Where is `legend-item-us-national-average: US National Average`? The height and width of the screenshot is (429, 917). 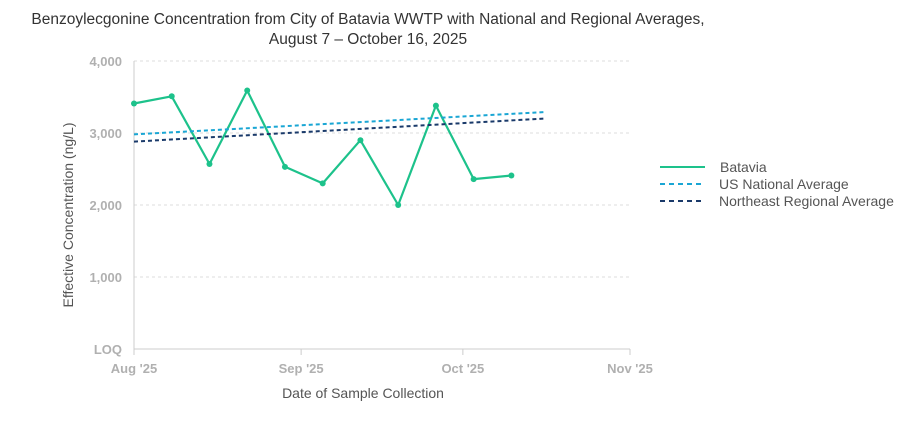
legend-item-us-national-average: US National Average is located at coordinates (754, 184).